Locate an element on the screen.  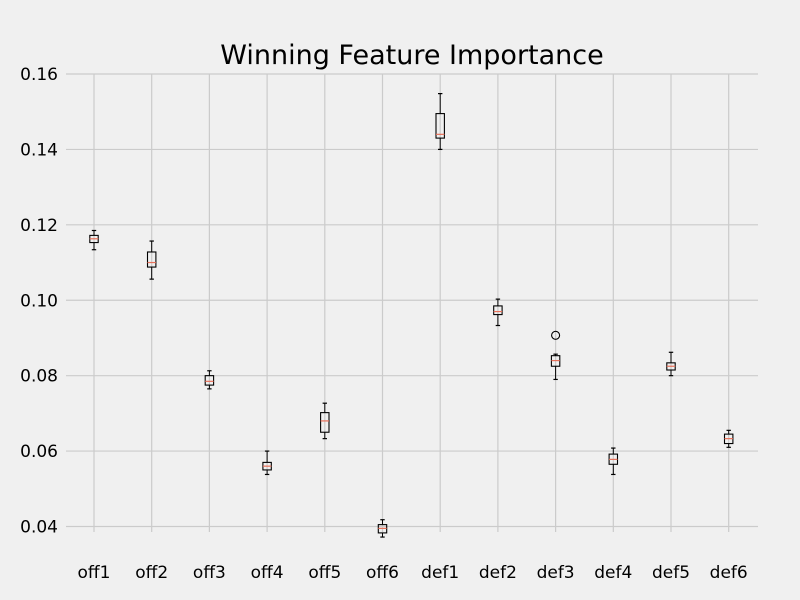
y-tick-label: 0.04 is located at coordinates (39, 528).